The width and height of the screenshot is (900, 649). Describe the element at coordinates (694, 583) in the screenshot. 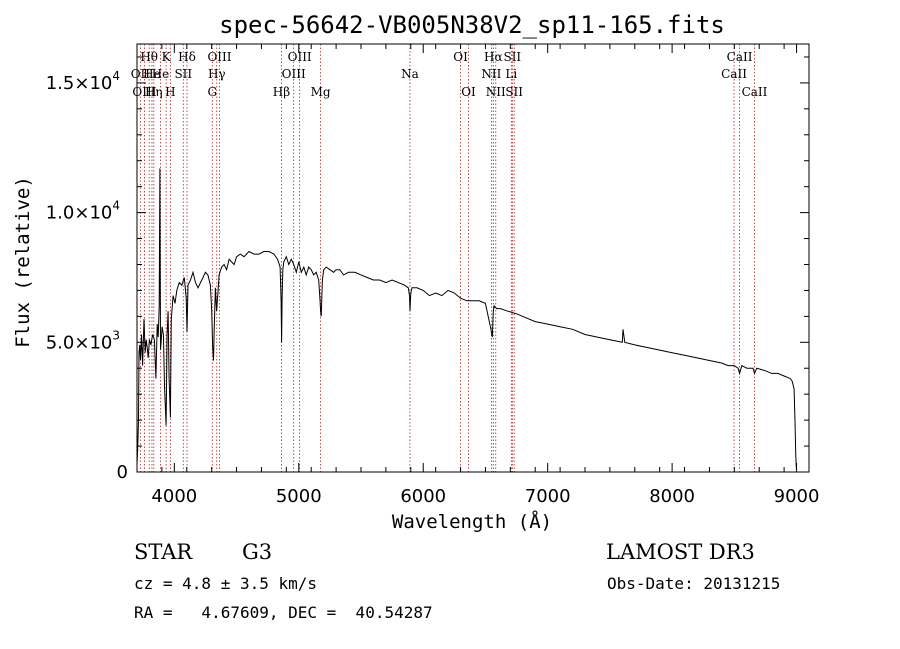

I see `observation-date: Obs-Date: 20131215` at that location.